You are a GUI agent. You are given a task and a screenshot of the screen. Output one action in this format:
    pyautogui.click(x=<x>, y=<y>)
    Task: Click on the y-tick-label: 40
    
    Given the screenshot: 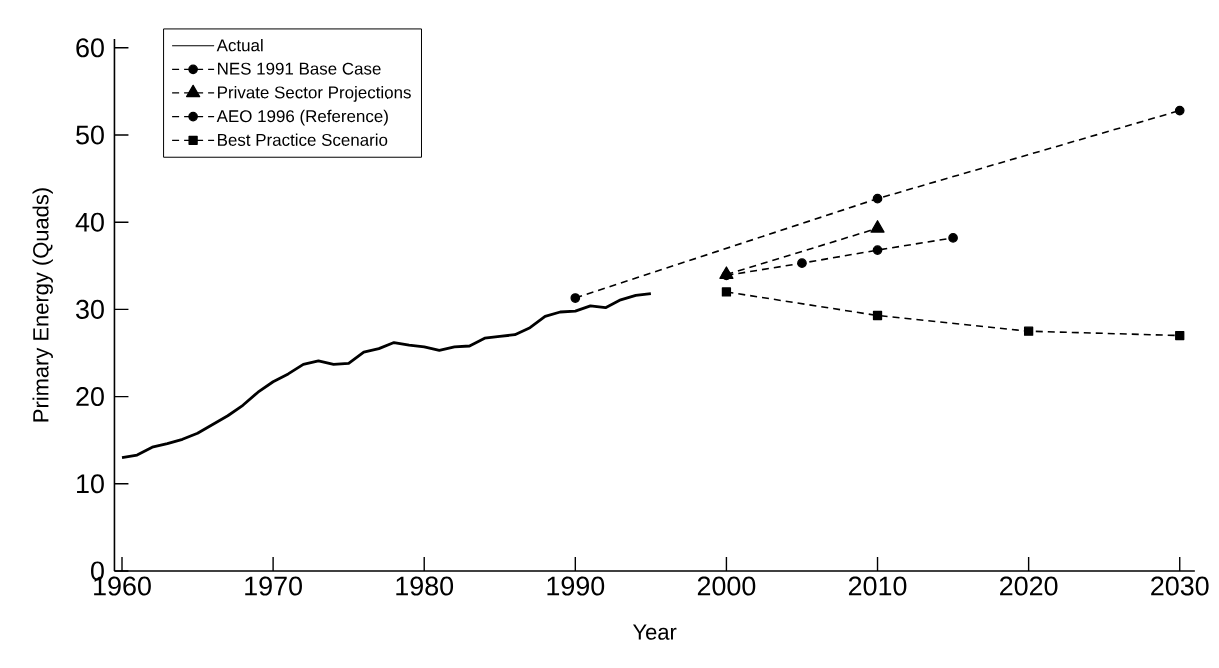 What is the action you would take?
    pyautogui.click(x=89, y=222)
    